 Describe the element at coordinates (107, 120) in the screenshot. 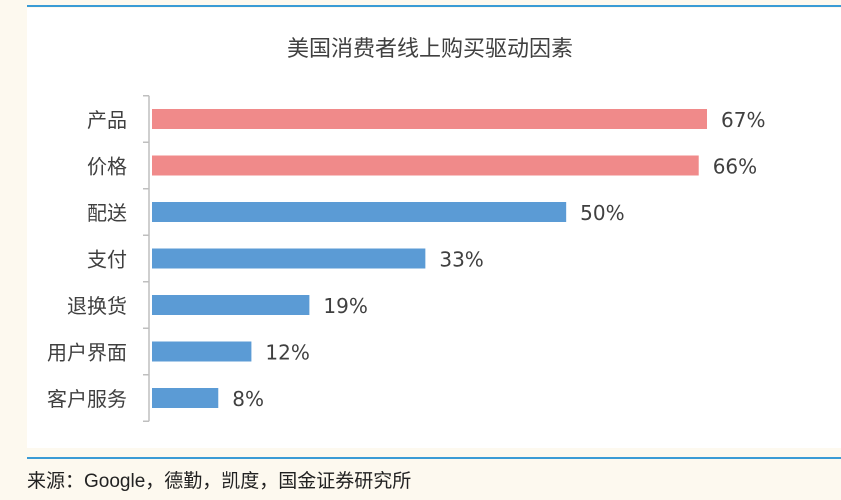

I see `category-label: 产品` at that location.